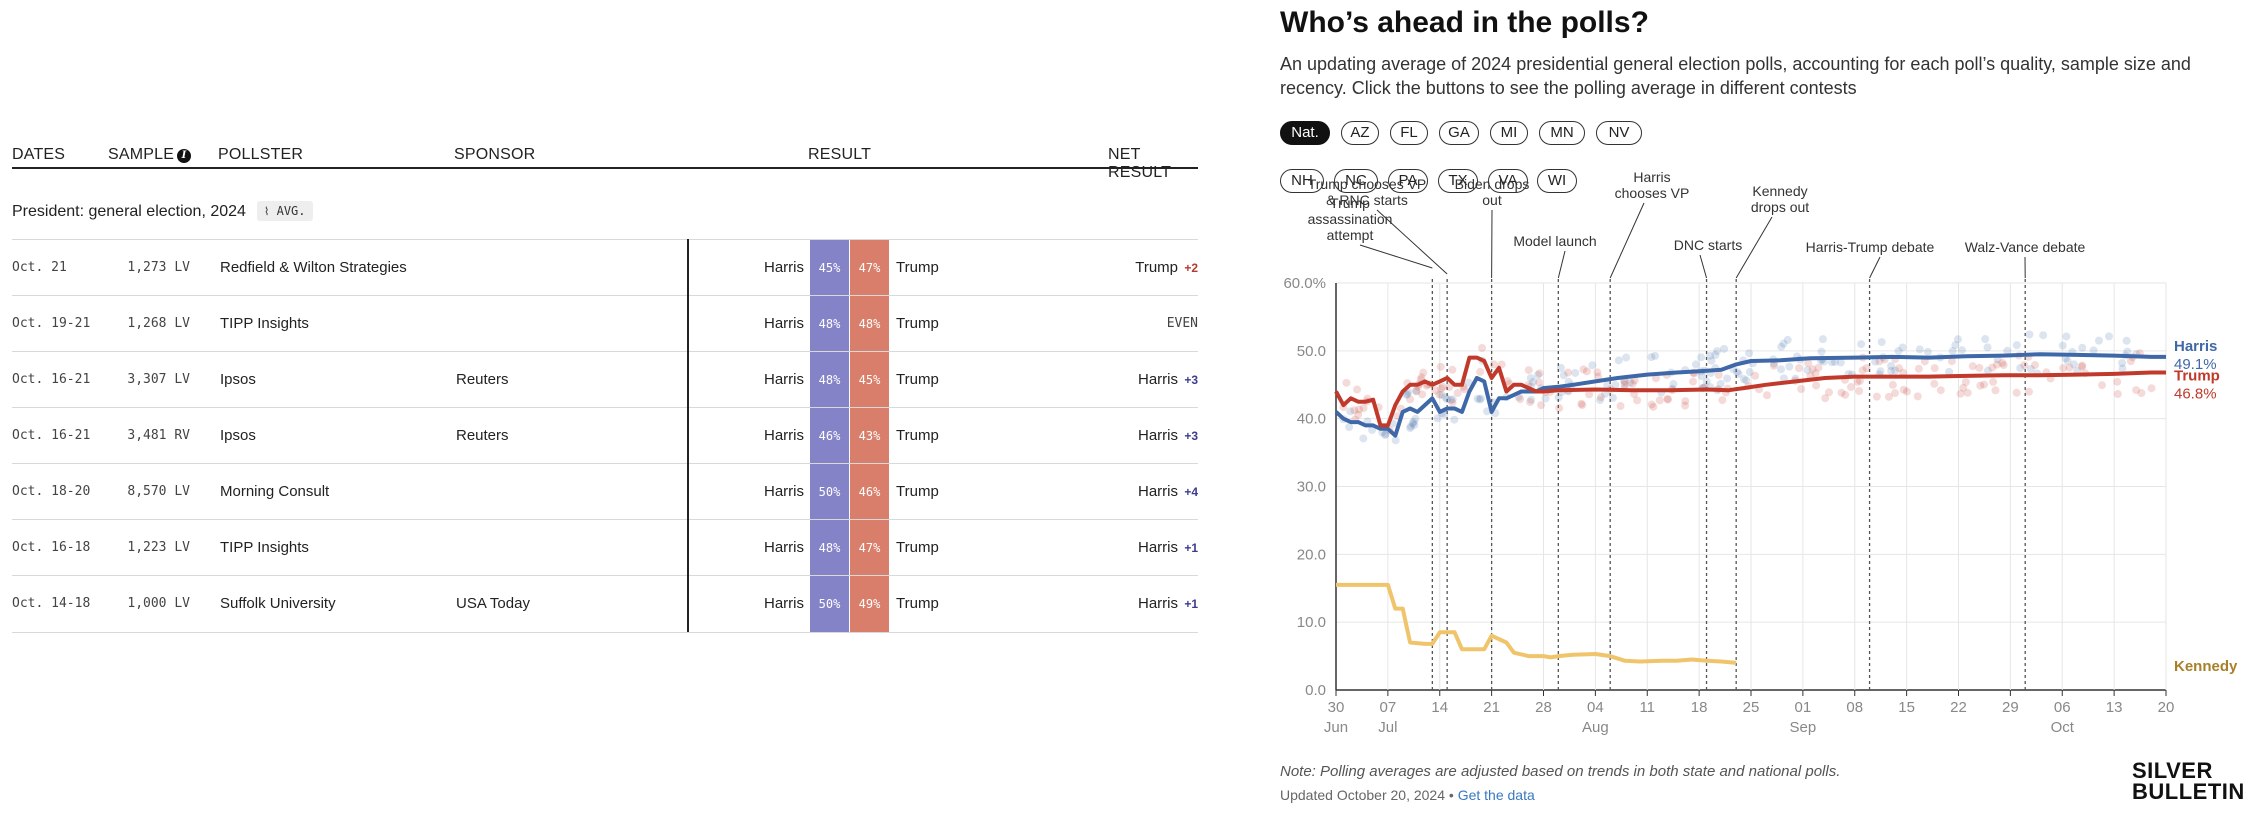 This screenshot has width=2267, height=822. What do you see at coordinates (1619, 133) in the screenshot?
I see `contest-button-nv: NV` at bounding box center [1619, 133].